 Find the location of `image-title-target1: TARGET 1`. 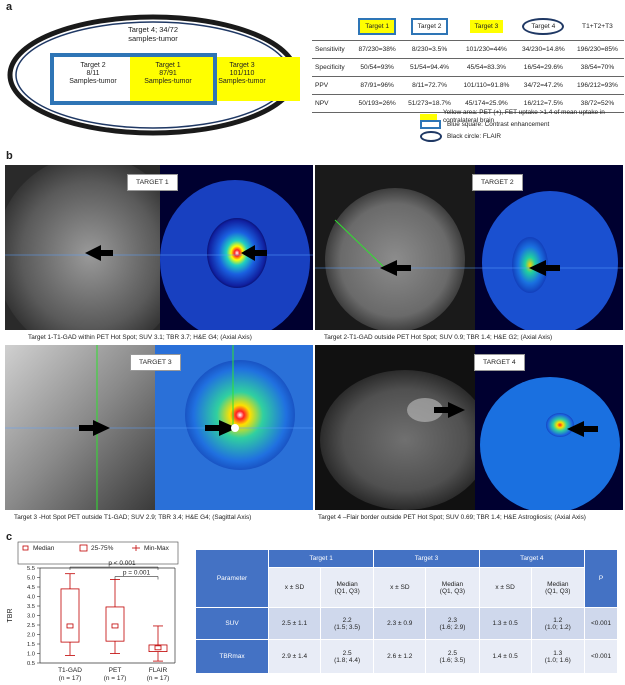

image-title-target1: TARGET 1 is located at coordinates (152, 182).